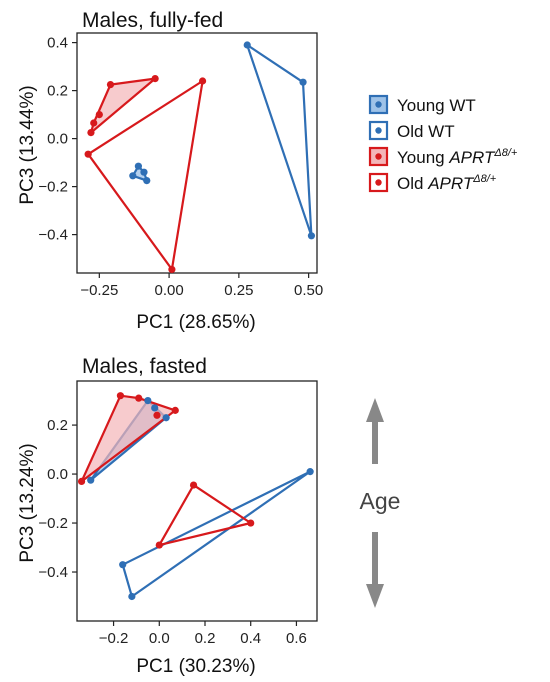 The image size is (550, 682). What do you see at coordinates (114, 638) in the screenshot?
I see `x-tick-label: −0.2` at bounding box center [114, 638].